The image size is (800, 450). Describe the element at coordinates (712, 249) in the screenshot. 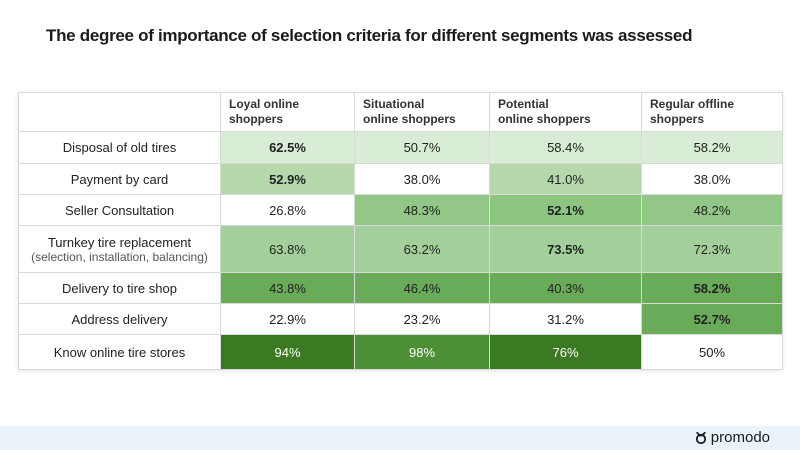

I see `value-cell: 72.3%` at that location.